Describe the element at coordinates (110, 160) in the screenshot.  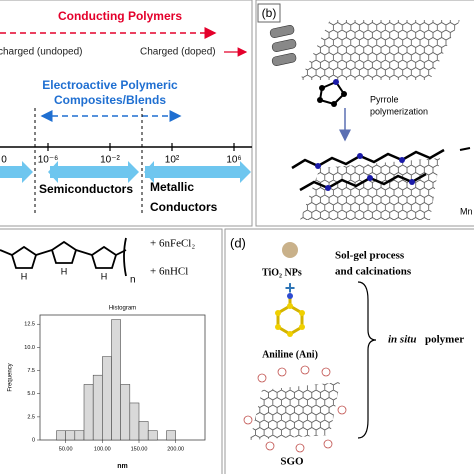
I see `scale-label: 10⁻²` at that location.